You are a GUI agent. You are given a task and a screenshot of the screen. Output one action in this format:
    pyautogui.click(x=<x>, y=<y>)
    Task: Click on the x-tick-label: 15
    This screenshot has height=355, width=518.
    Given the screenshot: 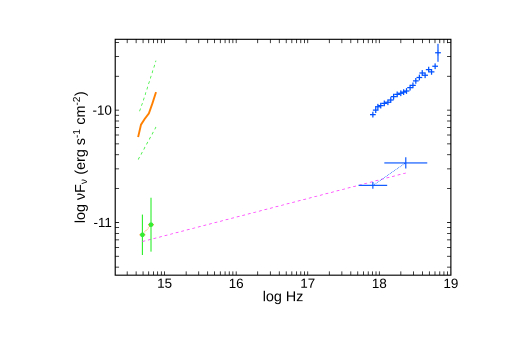 What is the action you would take?
    pyautogui.click(x=165, y=283)
    